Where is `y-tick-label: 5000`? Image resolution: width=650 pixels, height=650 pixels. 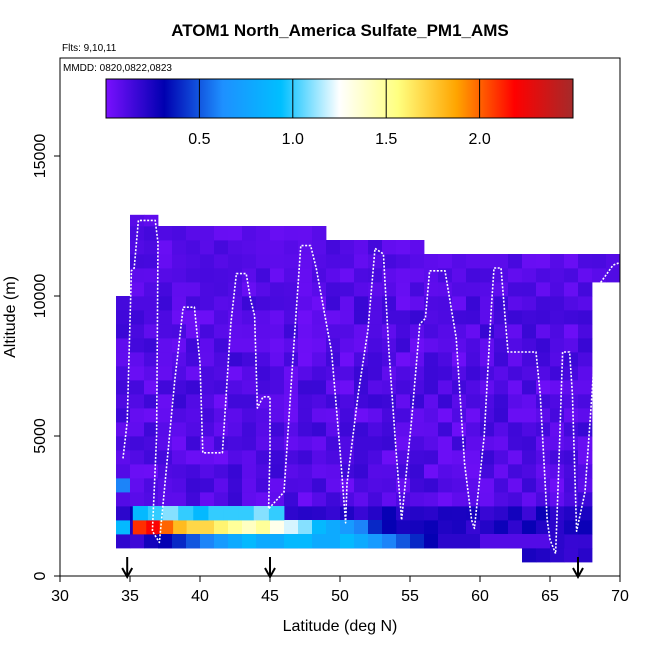
y-tick-label: 5000 is located at coordinates (40, 436).